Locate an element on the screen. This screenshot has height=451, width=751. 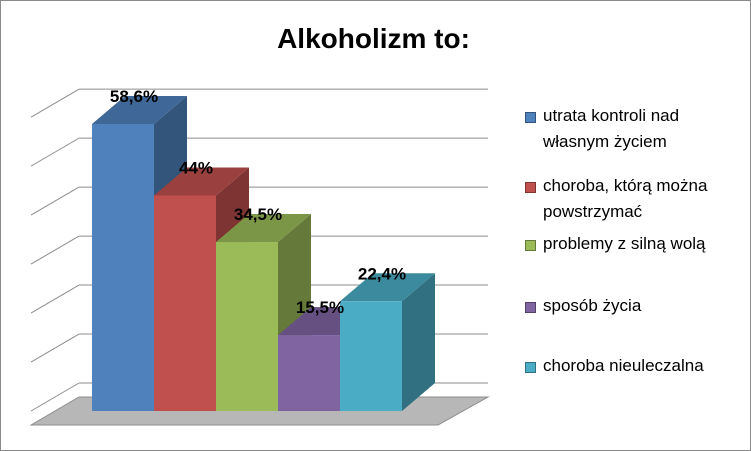
chart-title: Alkoholizm to: is located at coordinates (373, 38).